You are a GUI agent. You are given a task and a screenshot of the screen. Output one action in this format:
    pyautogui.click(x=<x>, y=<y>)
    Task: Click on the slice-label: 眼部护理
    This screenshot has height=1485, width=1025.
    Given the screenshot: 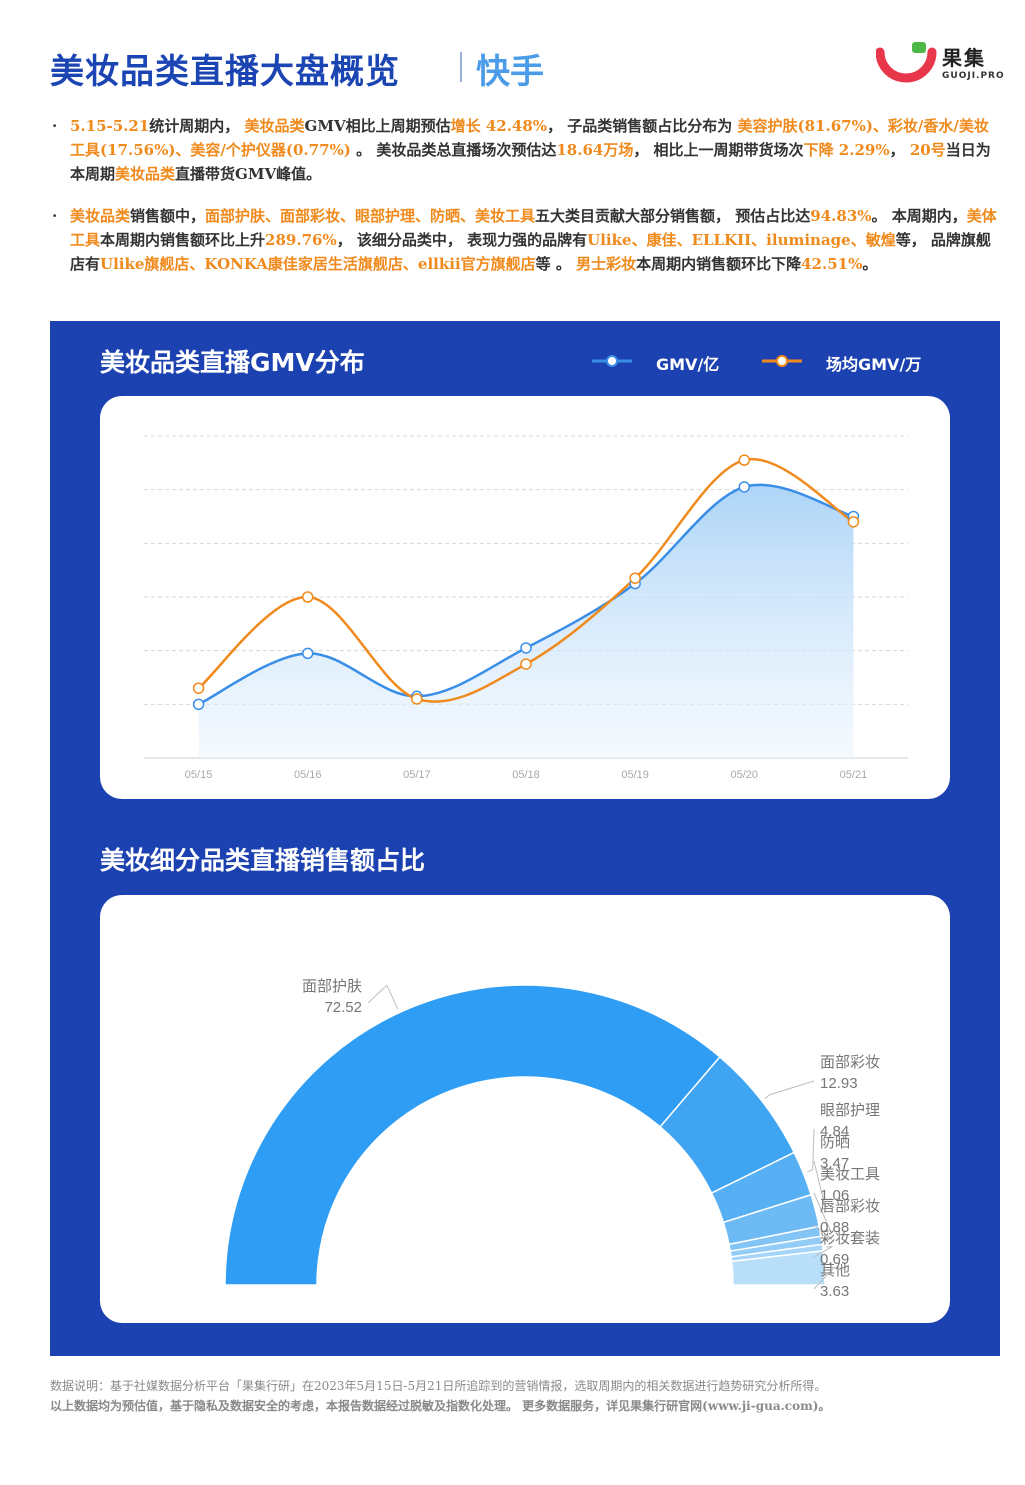 What is the action you would take?
    pyautogui.click(x=850, y=1110)
    